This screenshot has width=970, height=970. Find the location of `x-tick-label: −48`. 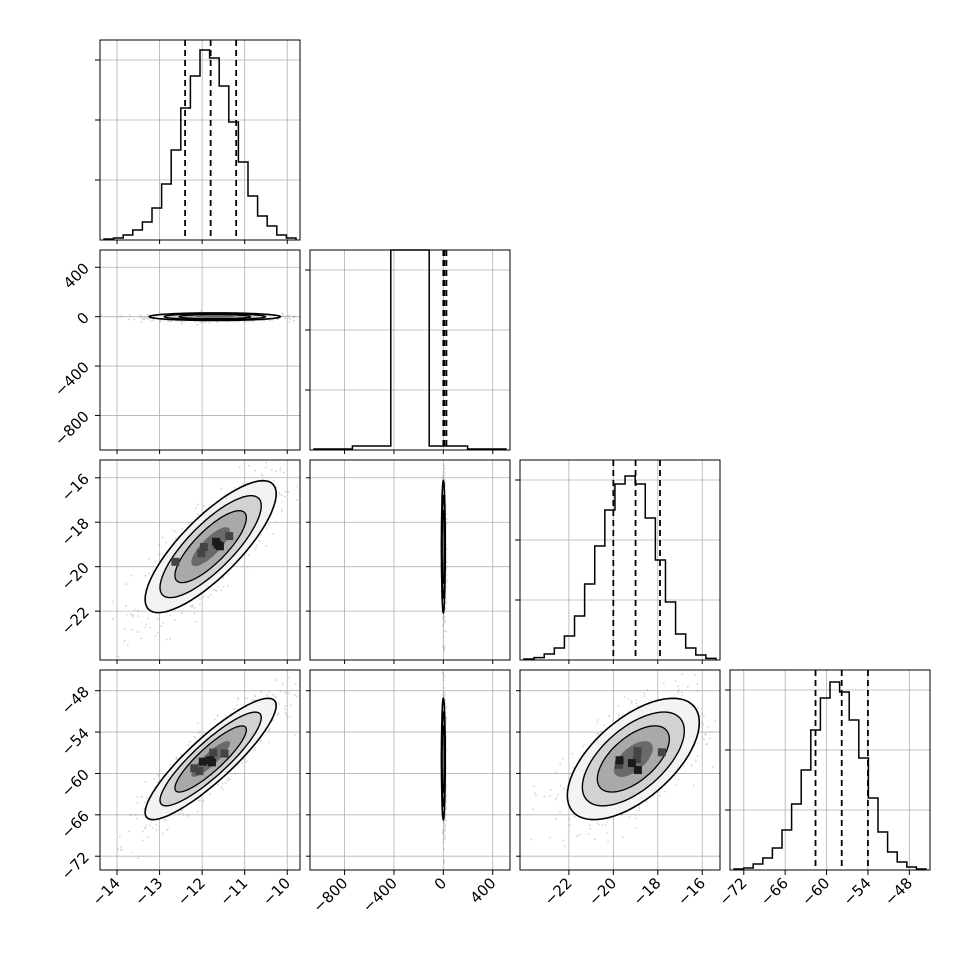

x-tick-label: −48 is located at coordinates (898, 891).